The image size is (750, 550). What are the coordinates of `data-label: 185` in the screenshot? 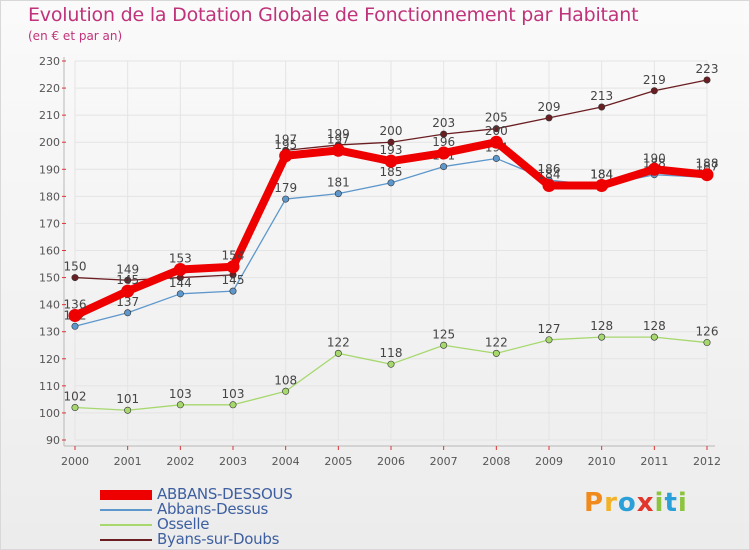 It's located at (391, 172).